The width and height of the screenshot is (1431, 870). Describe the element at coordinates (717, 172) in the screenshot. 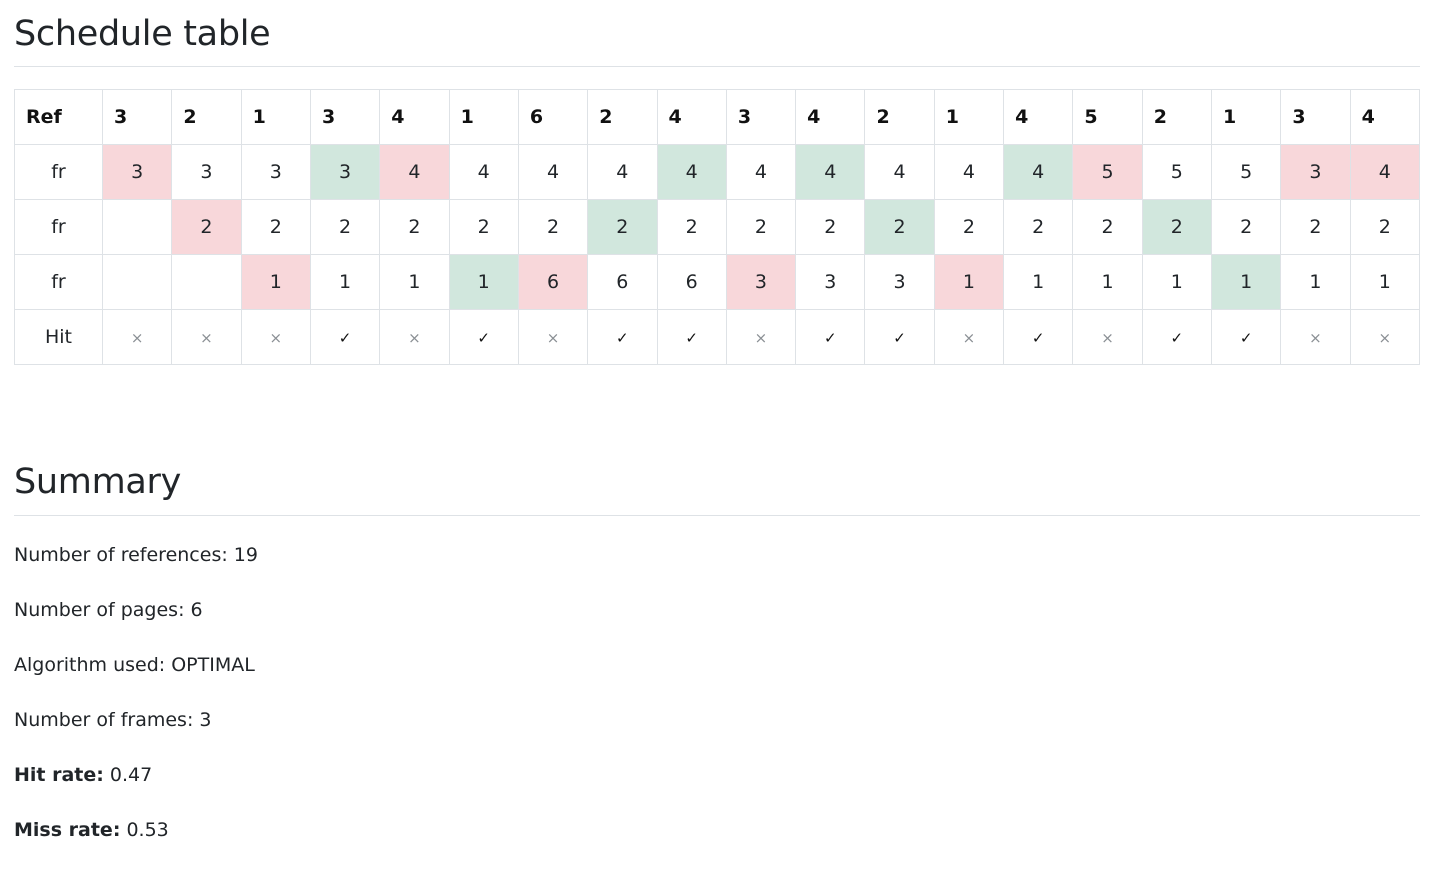

I see `frame-row: fr 3 3 3 3 4 4 4 4 4 4 4 4 4 4 5 5 5 3 4` at that location.